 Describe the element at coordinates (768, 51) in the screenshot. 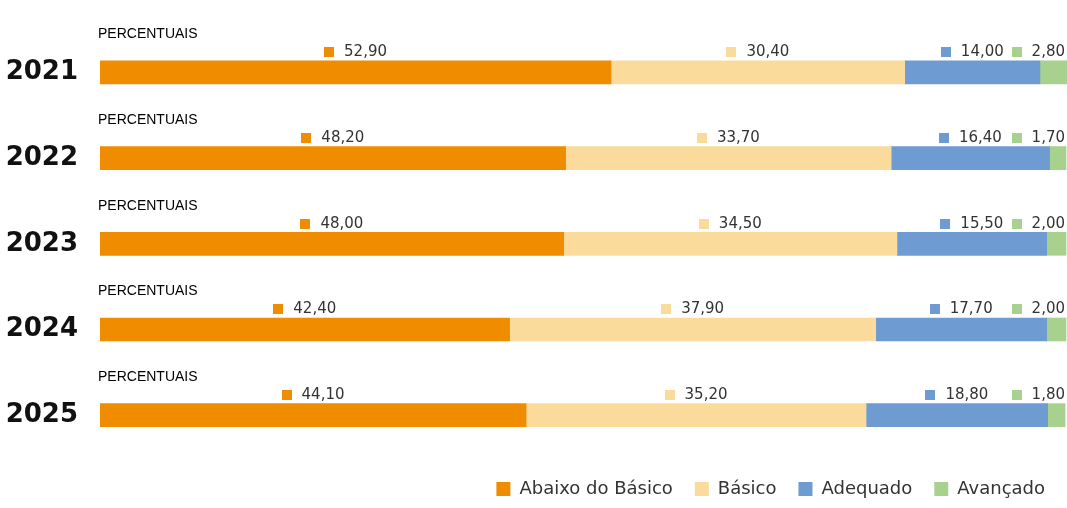

I see `data-label: 30,40` at that location.